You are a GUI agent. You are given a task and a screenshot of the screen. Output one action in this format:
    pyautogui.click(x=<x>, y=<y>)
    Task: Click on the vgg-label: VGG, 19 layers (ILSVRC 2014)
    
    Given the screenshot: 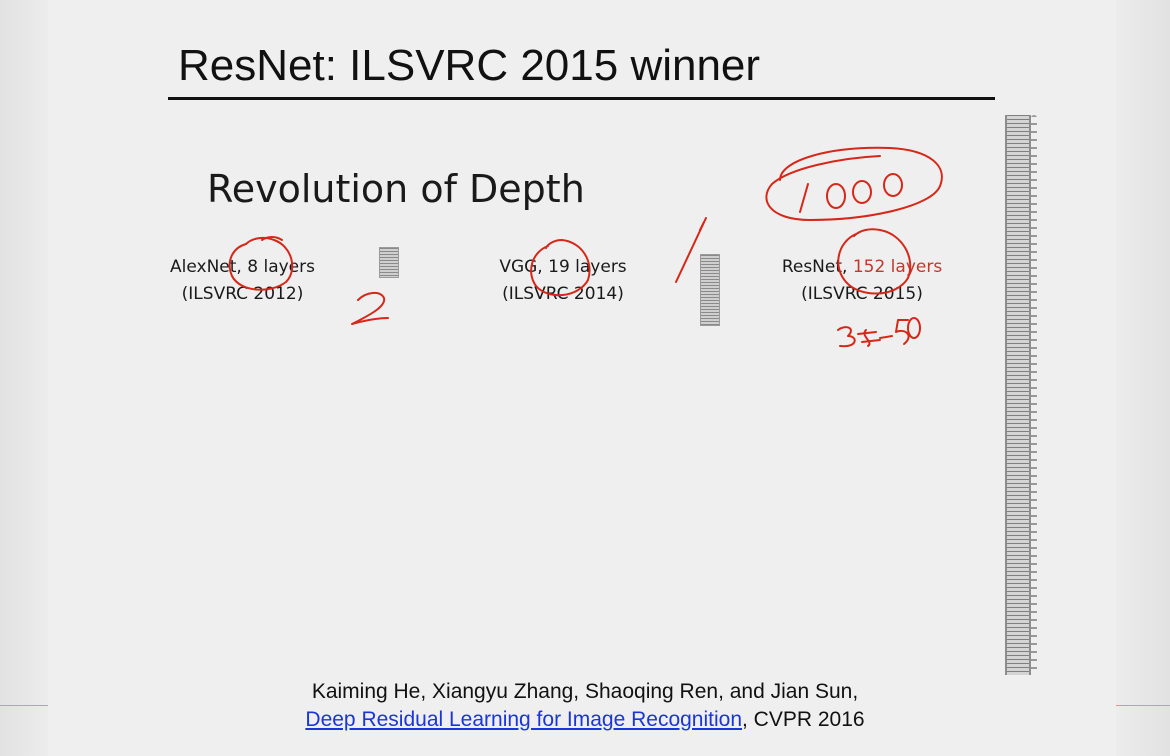 What is the action you would take?
    pyautogui.click(x=563, y=281)
    